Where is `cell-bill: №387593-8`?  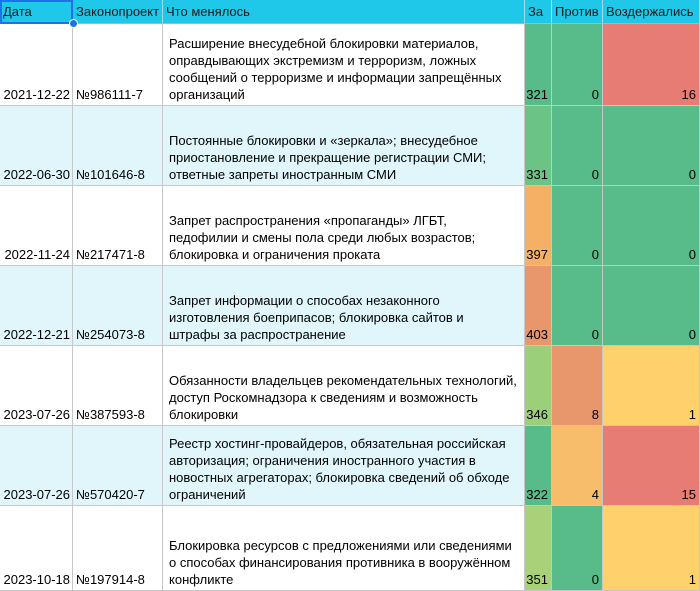 cell-bill: №387593-8 is located at coordinates (118, 386).